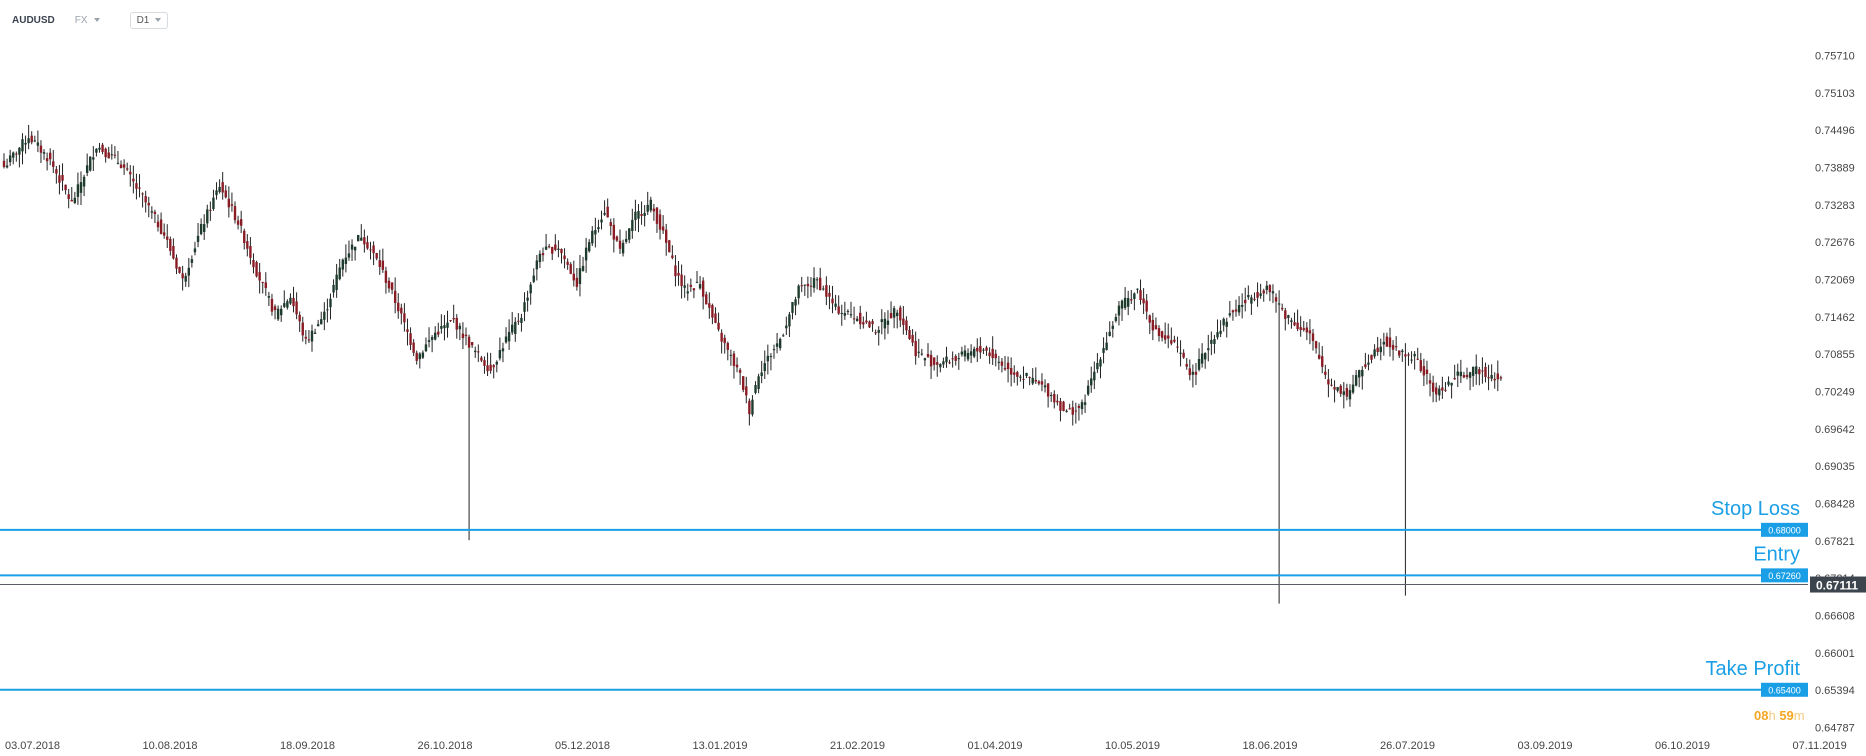 The width and height of the screenshot is (1866, 756). I want to click on y-tick-label: 0.69642, so click(1835, 430).